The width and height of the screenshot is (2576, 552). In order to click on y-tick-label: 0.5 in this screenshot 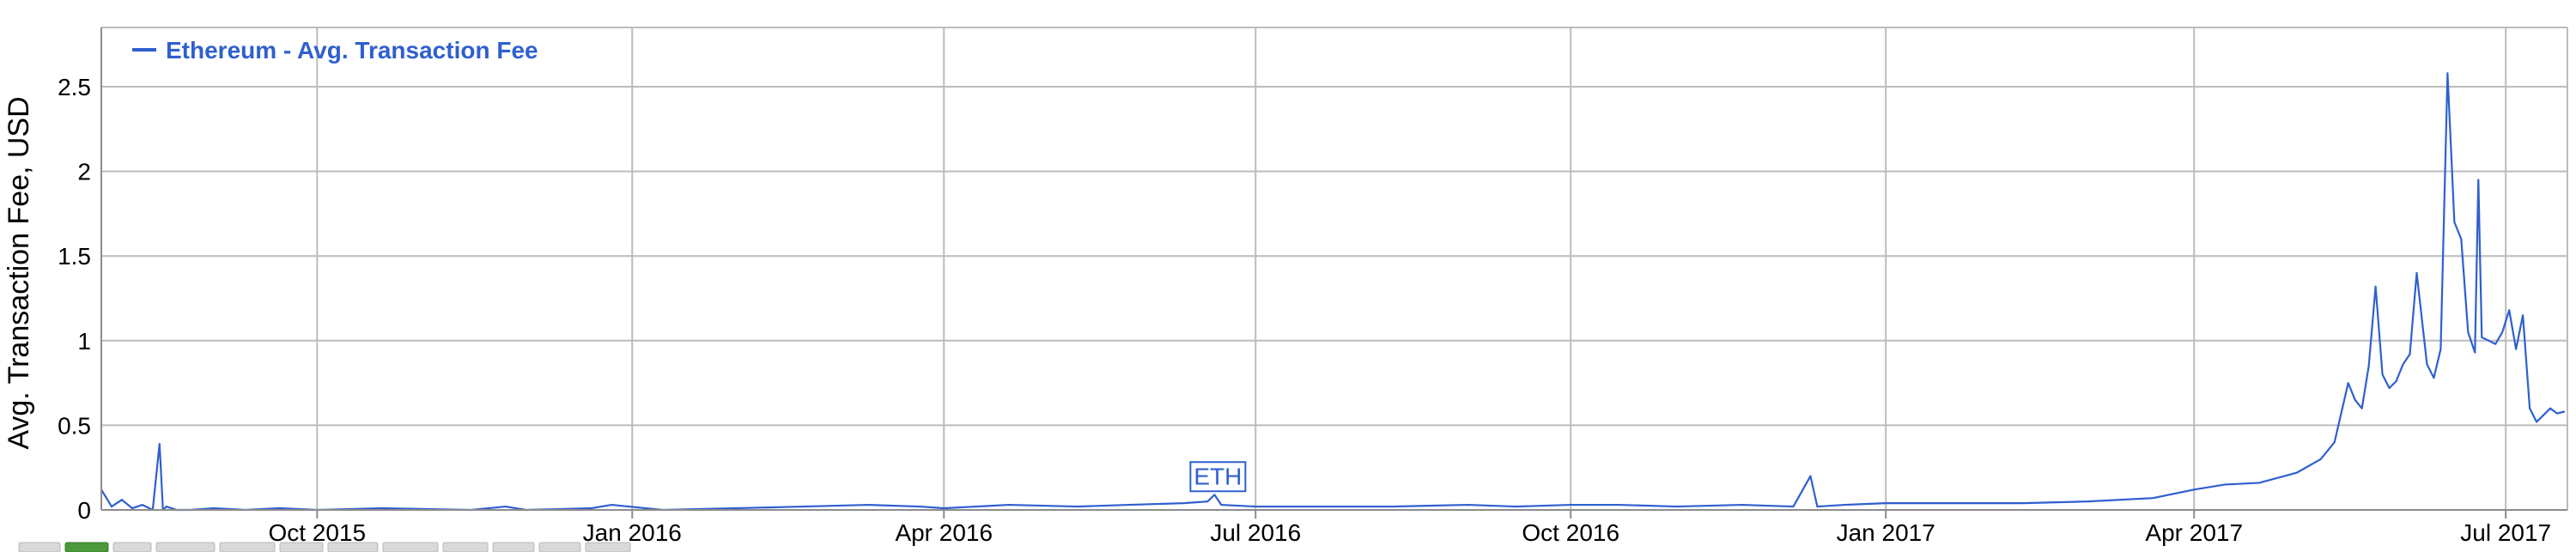, I will do `click(74, 425)`.